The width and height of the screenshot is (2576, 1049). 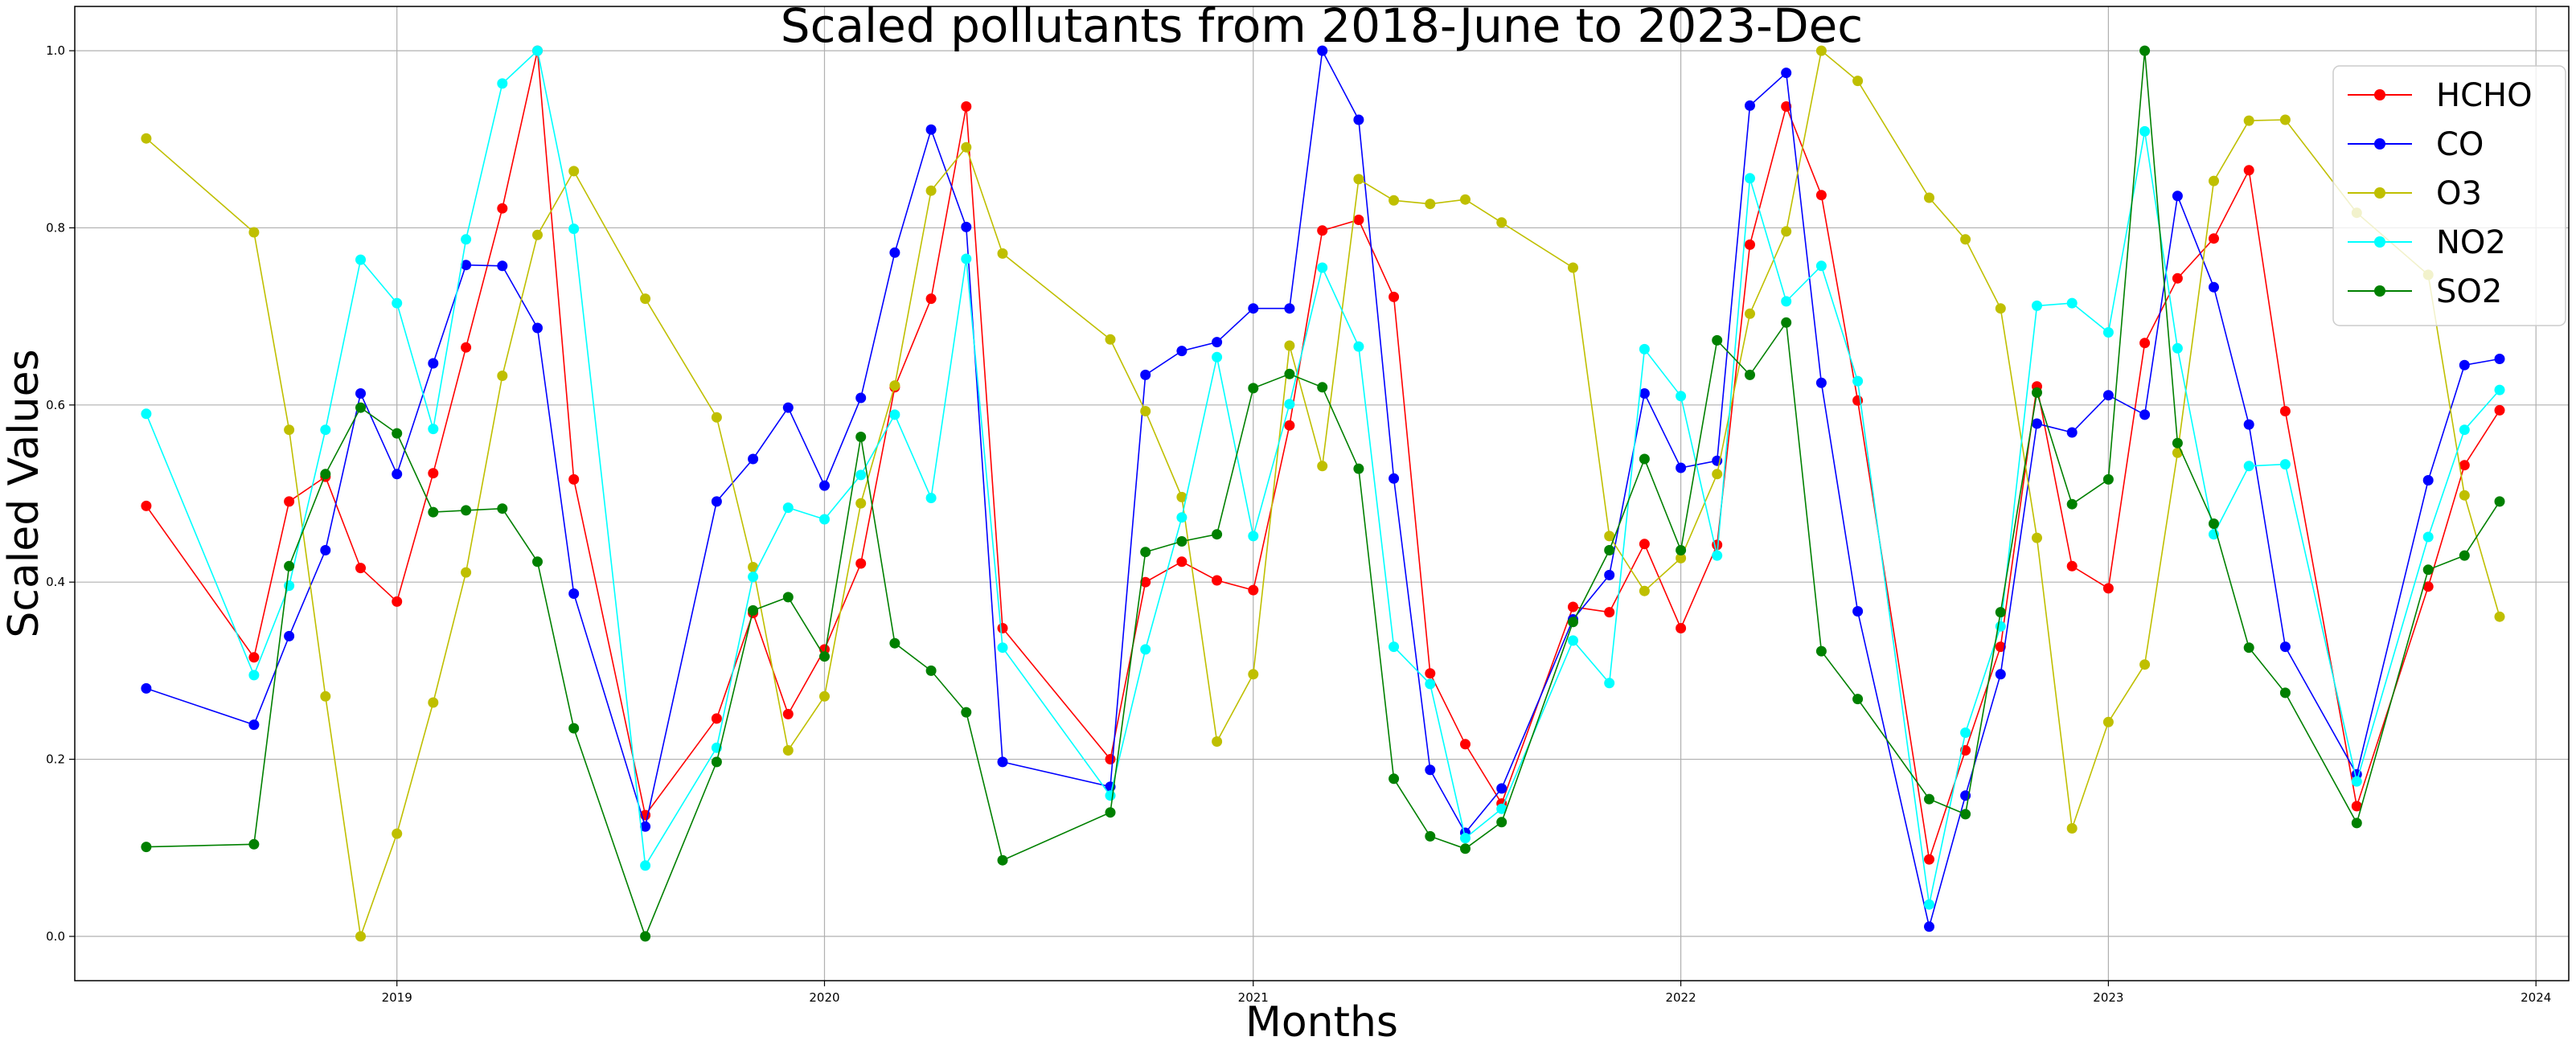 I want to click on x-tick-label: 2023, so click(x=2108, y=997).